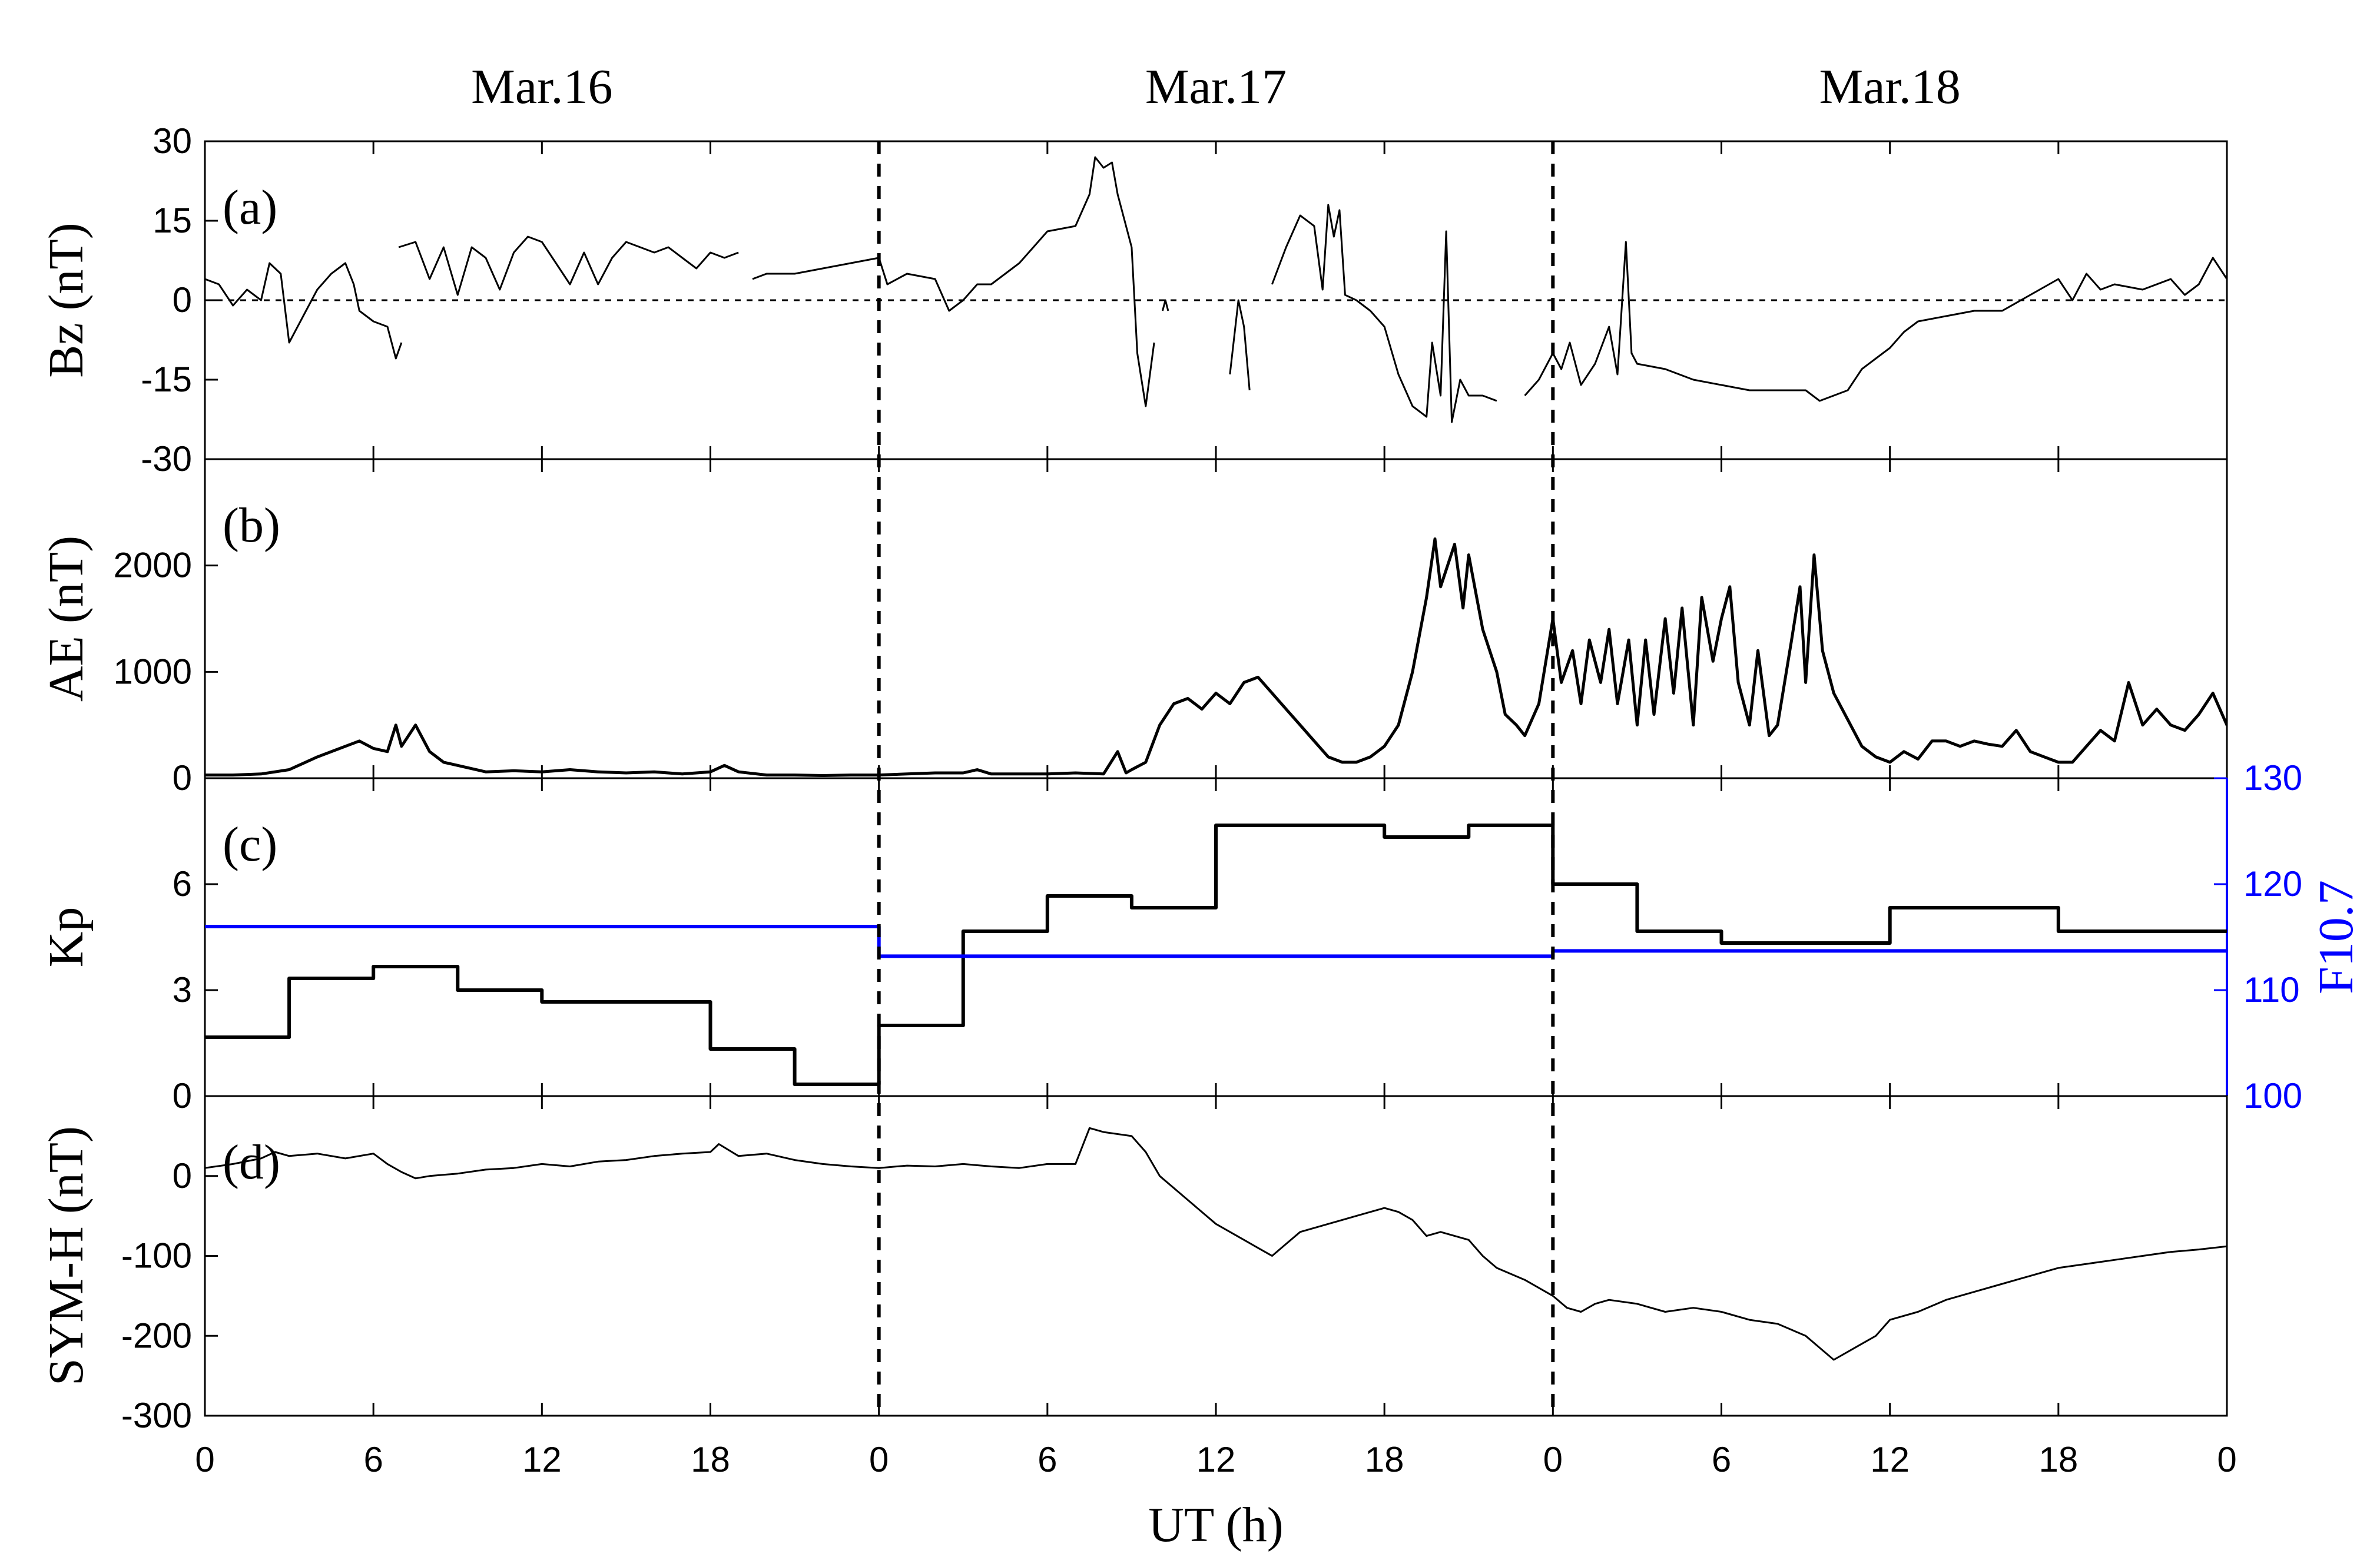 The image size is (2380, 1557). Describe the element at coordinates (2272, 778) in the screenshot. I see `y2-tick-label: 130` at that location.